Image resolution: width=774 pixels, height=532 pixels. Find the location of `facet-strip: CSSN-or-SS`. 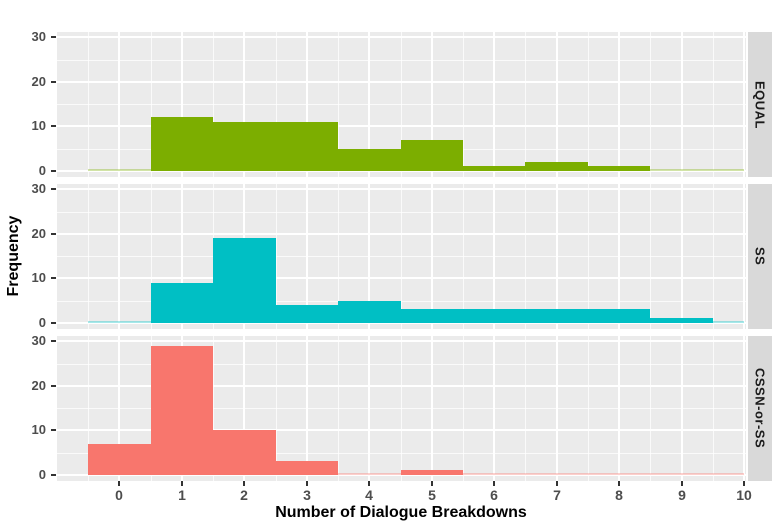

facet-strip: CSSN-or-SS is located at coordinates (760, 408).